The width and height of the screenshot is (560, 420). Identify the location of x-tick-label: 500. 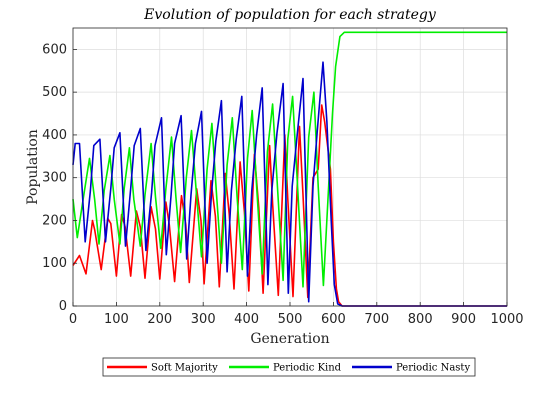
(290, 319).